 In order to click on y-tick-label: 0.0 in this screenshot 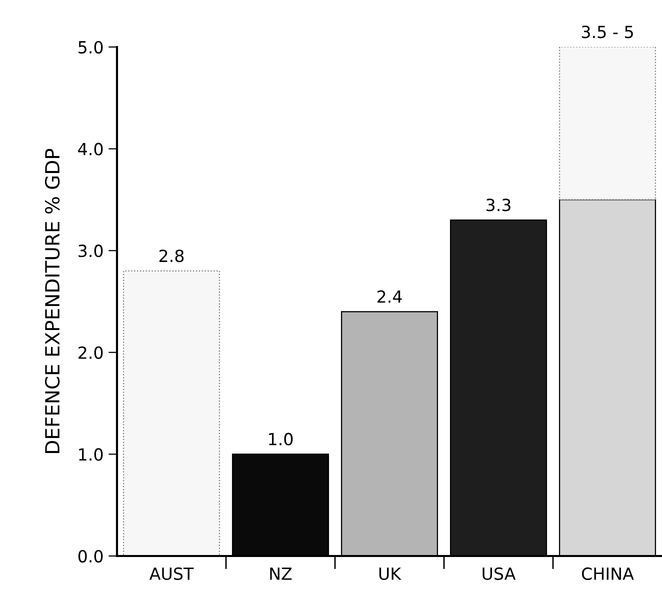, I will do `click(90, 556)`.